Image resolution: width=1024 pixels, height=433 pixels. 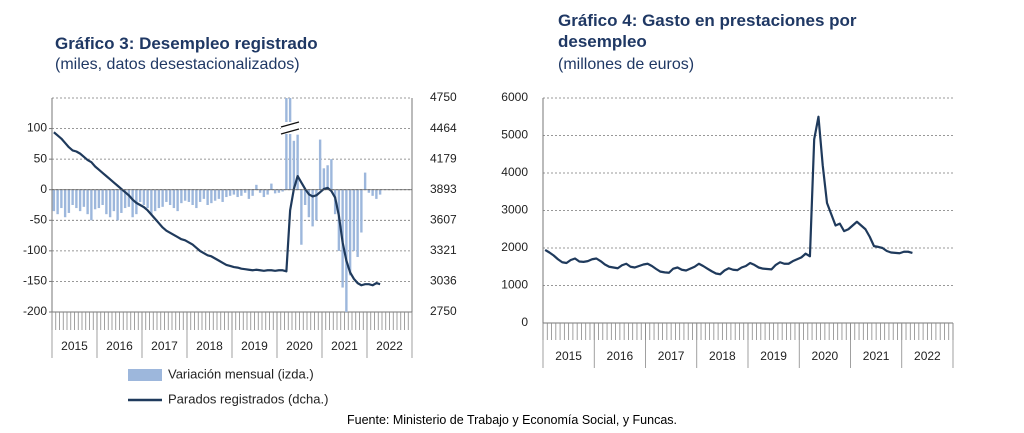 What do you see at coordinates (443, 97) in the screenshot?
I see `y2-tick-label: 4750` at bounding box center [443, 97].